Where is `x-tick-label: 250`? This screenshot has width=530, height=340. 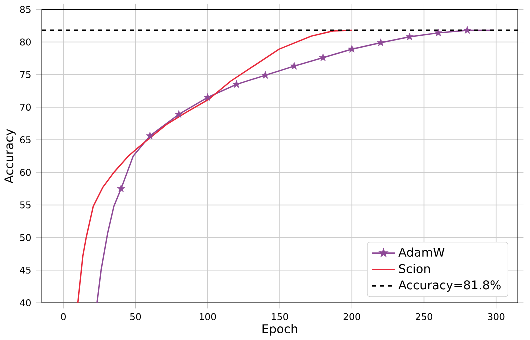 x-tick-label: 250 is located at coordinates (424, 316).